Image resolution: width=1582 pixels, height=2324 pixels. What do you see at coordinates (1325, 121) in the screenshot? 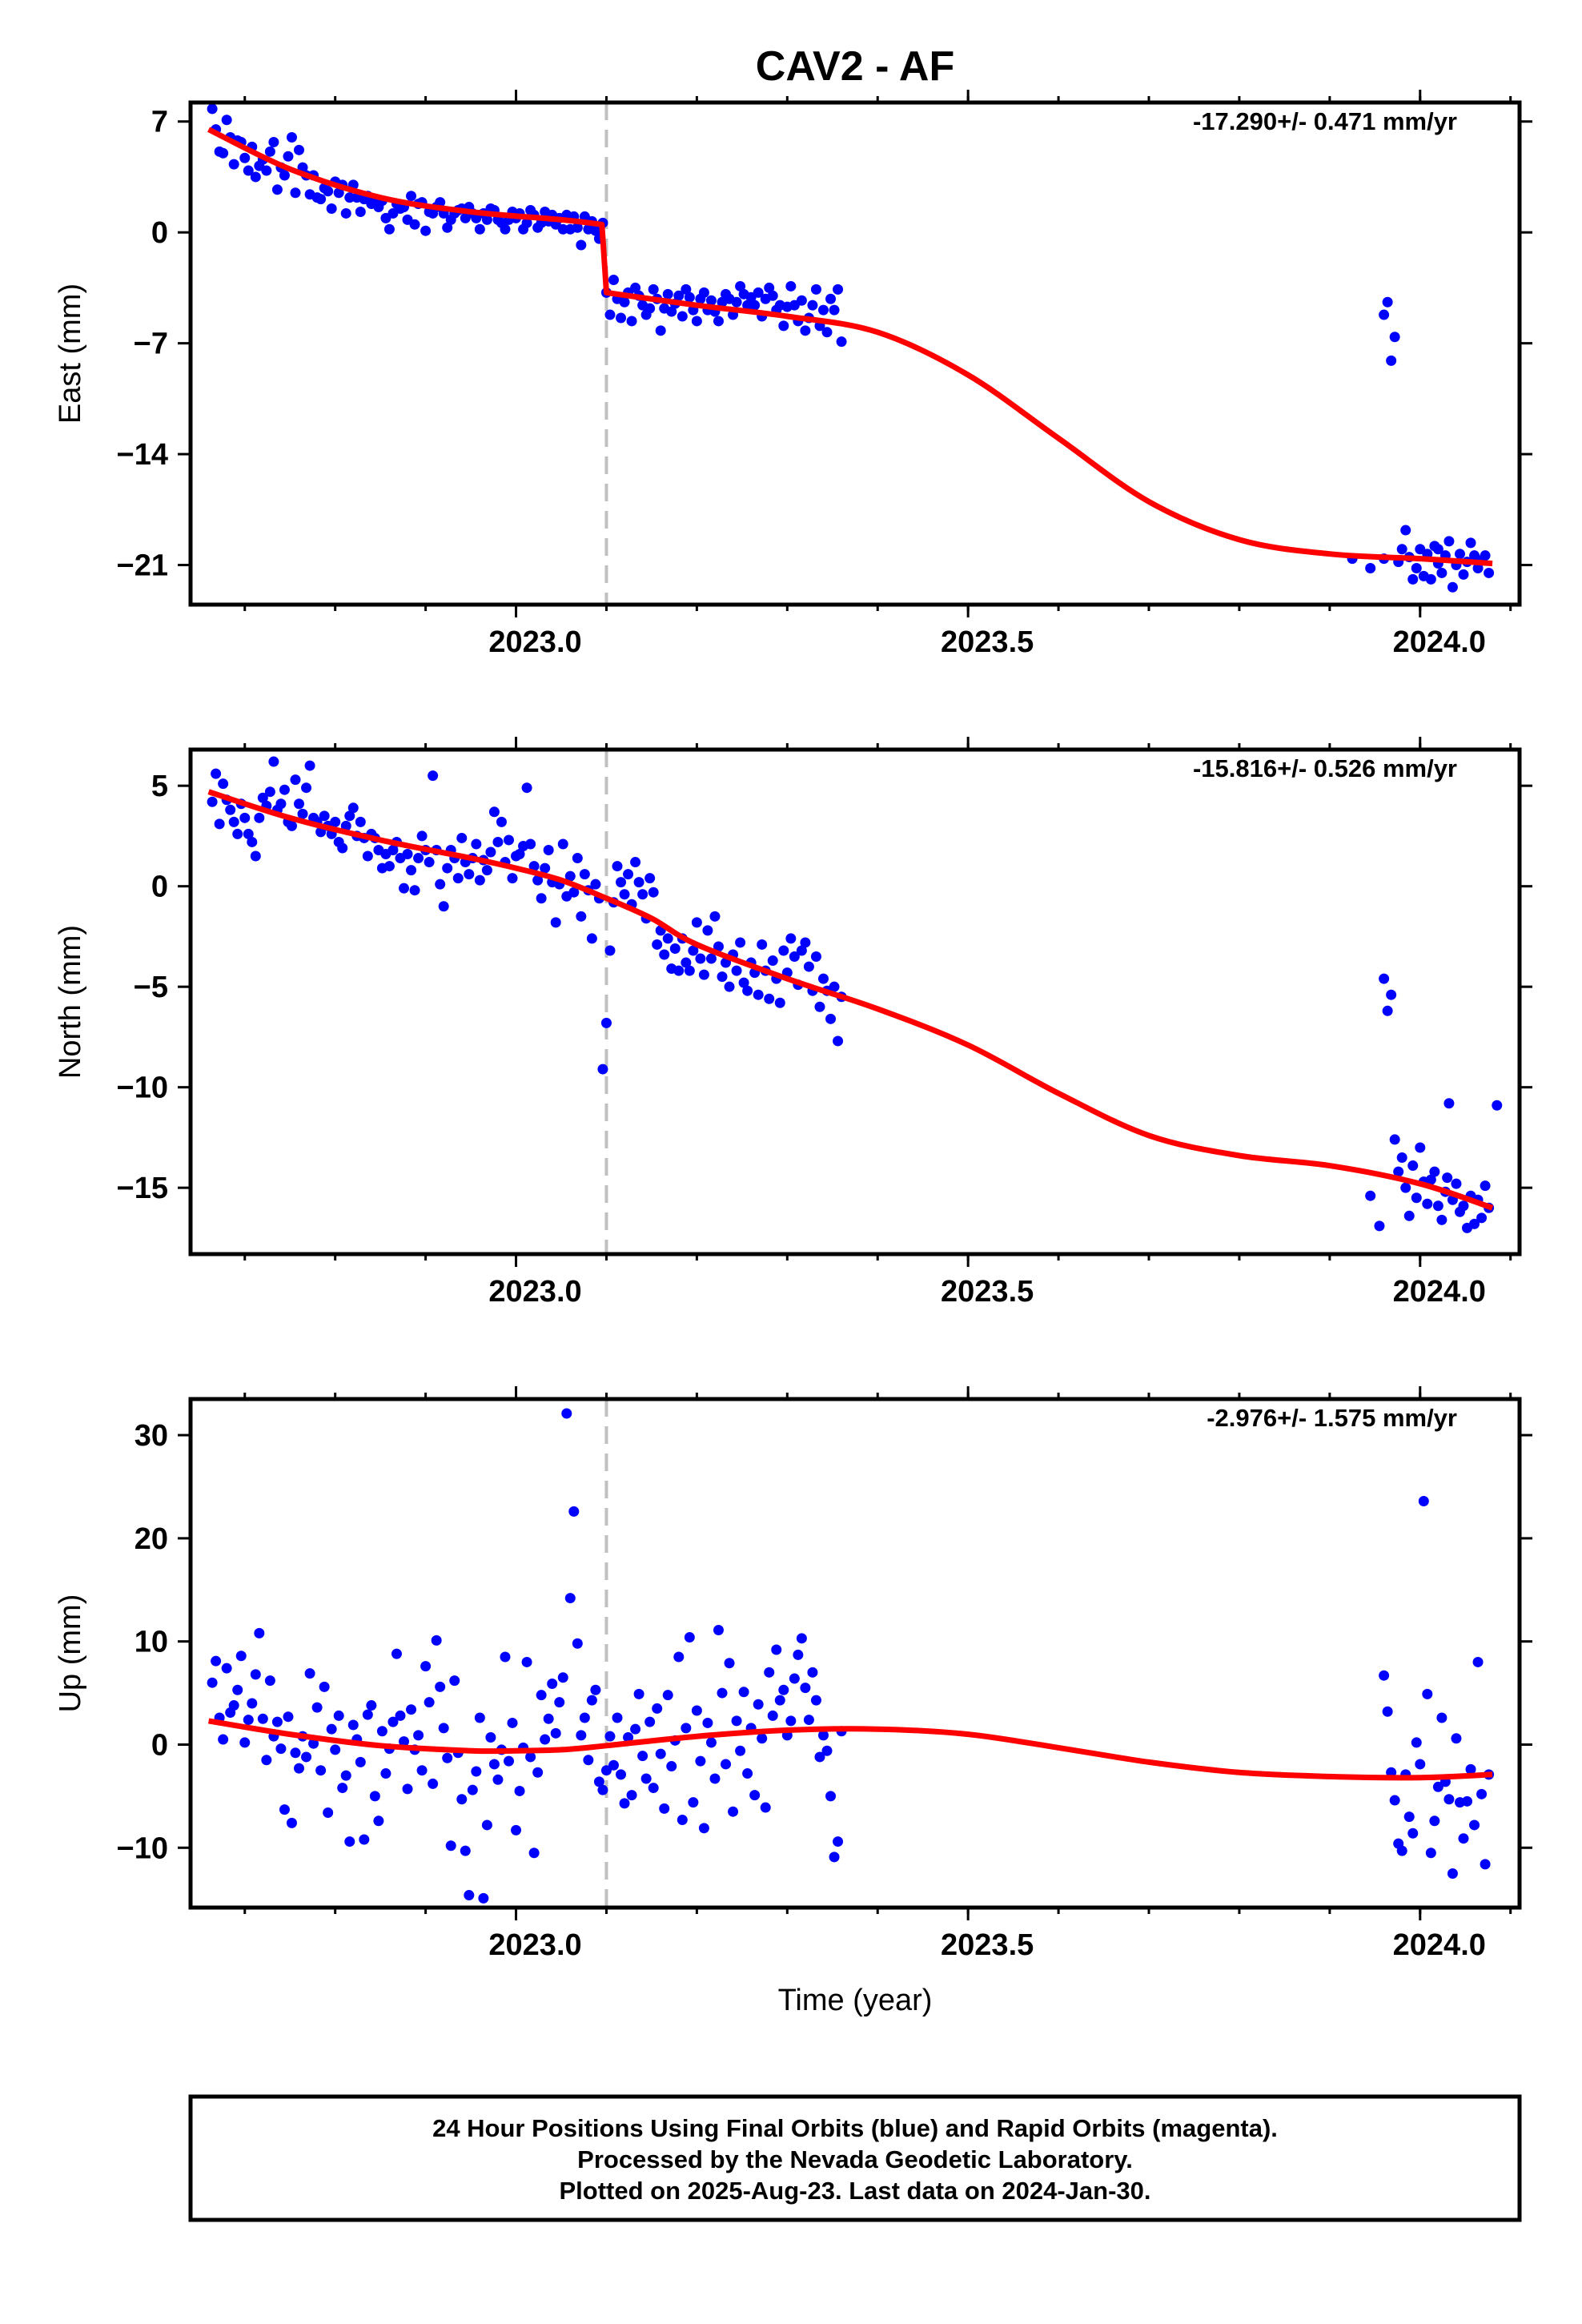
I see `east-rate-label: -17.290+/- 0.471 mm/yr` at bounding box center [1325, 121].